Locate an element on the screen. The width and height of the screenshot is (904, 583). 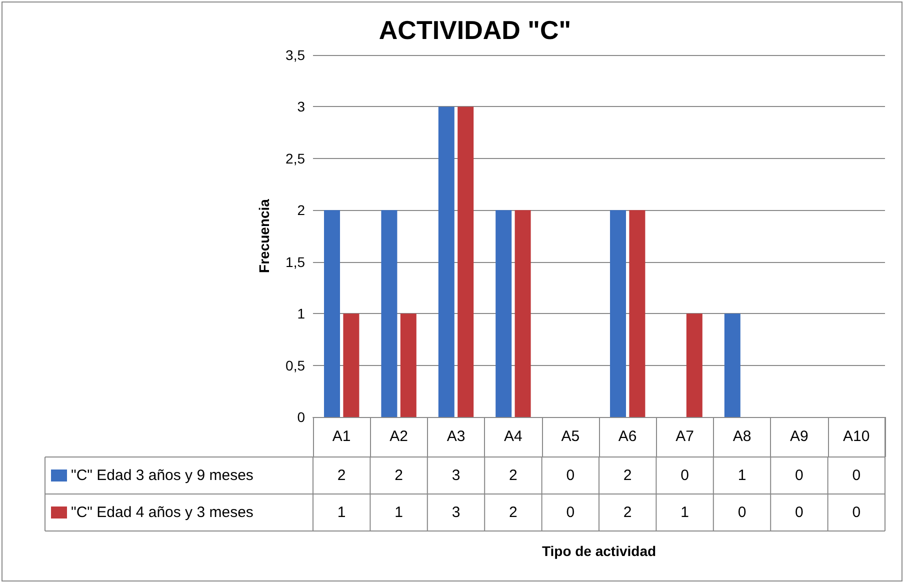
y-tick-label: 0 is located at coordinates (301, 417).